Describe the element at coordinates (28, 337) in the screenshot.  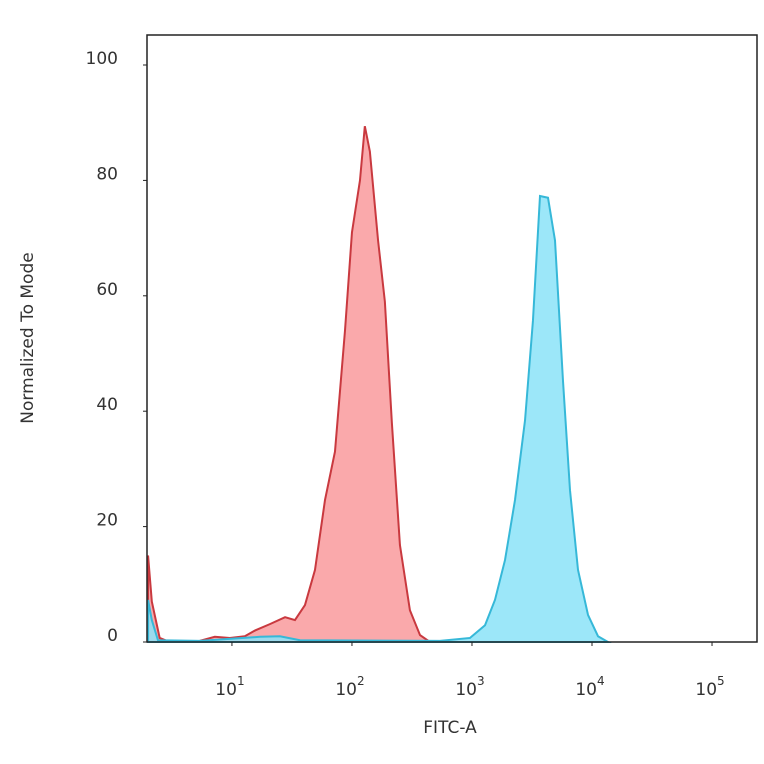
I see `y-axis-title: Normalized To Mode` at that location.